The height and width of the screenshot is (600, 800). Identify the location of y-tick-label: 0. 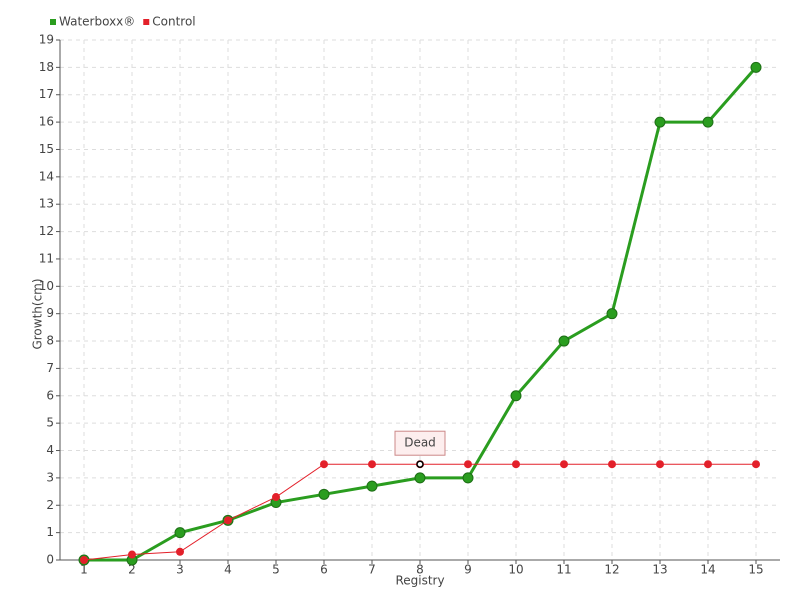
(50, 560).